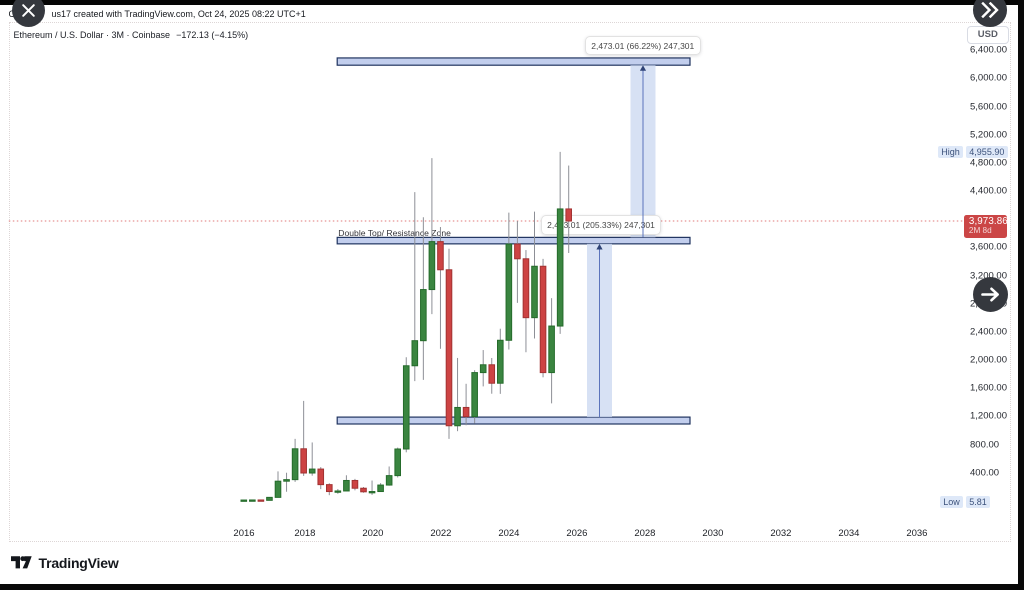  I want to click on candle-2024-Q3, so click(526, 301).